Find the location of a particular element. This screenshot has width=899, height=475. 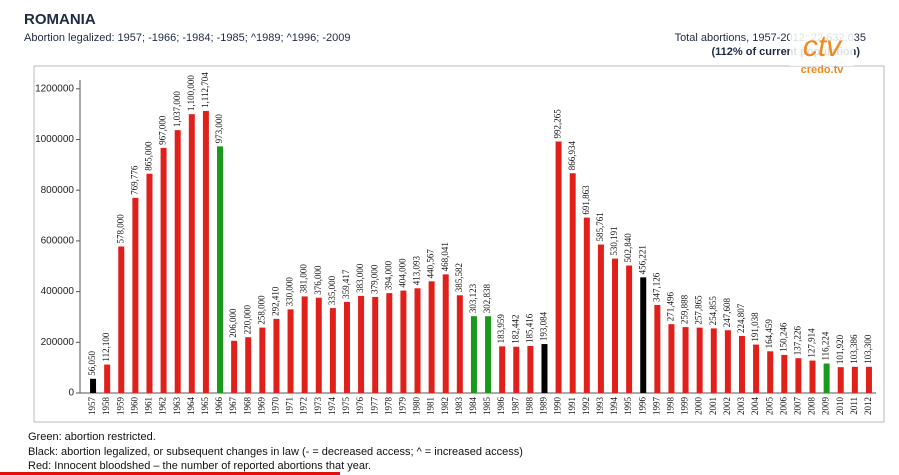

value-label: 247,608 is located at coordinates (727, 312).